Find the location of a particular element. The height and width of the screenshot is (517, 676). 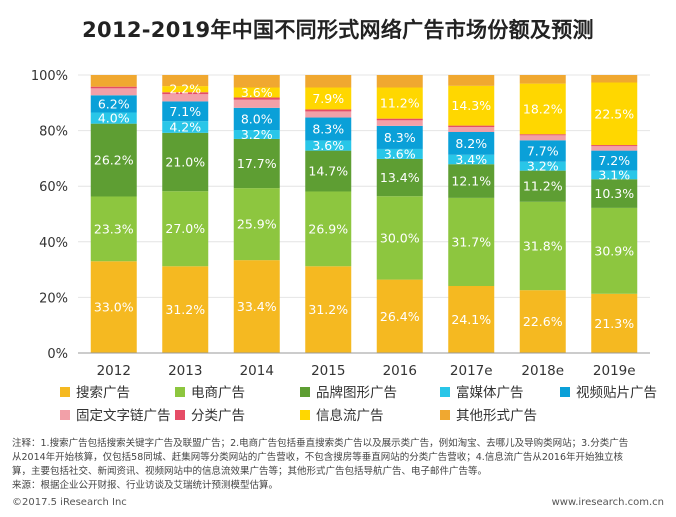

data-label: 13.4% is located at coordinates (400, 177).